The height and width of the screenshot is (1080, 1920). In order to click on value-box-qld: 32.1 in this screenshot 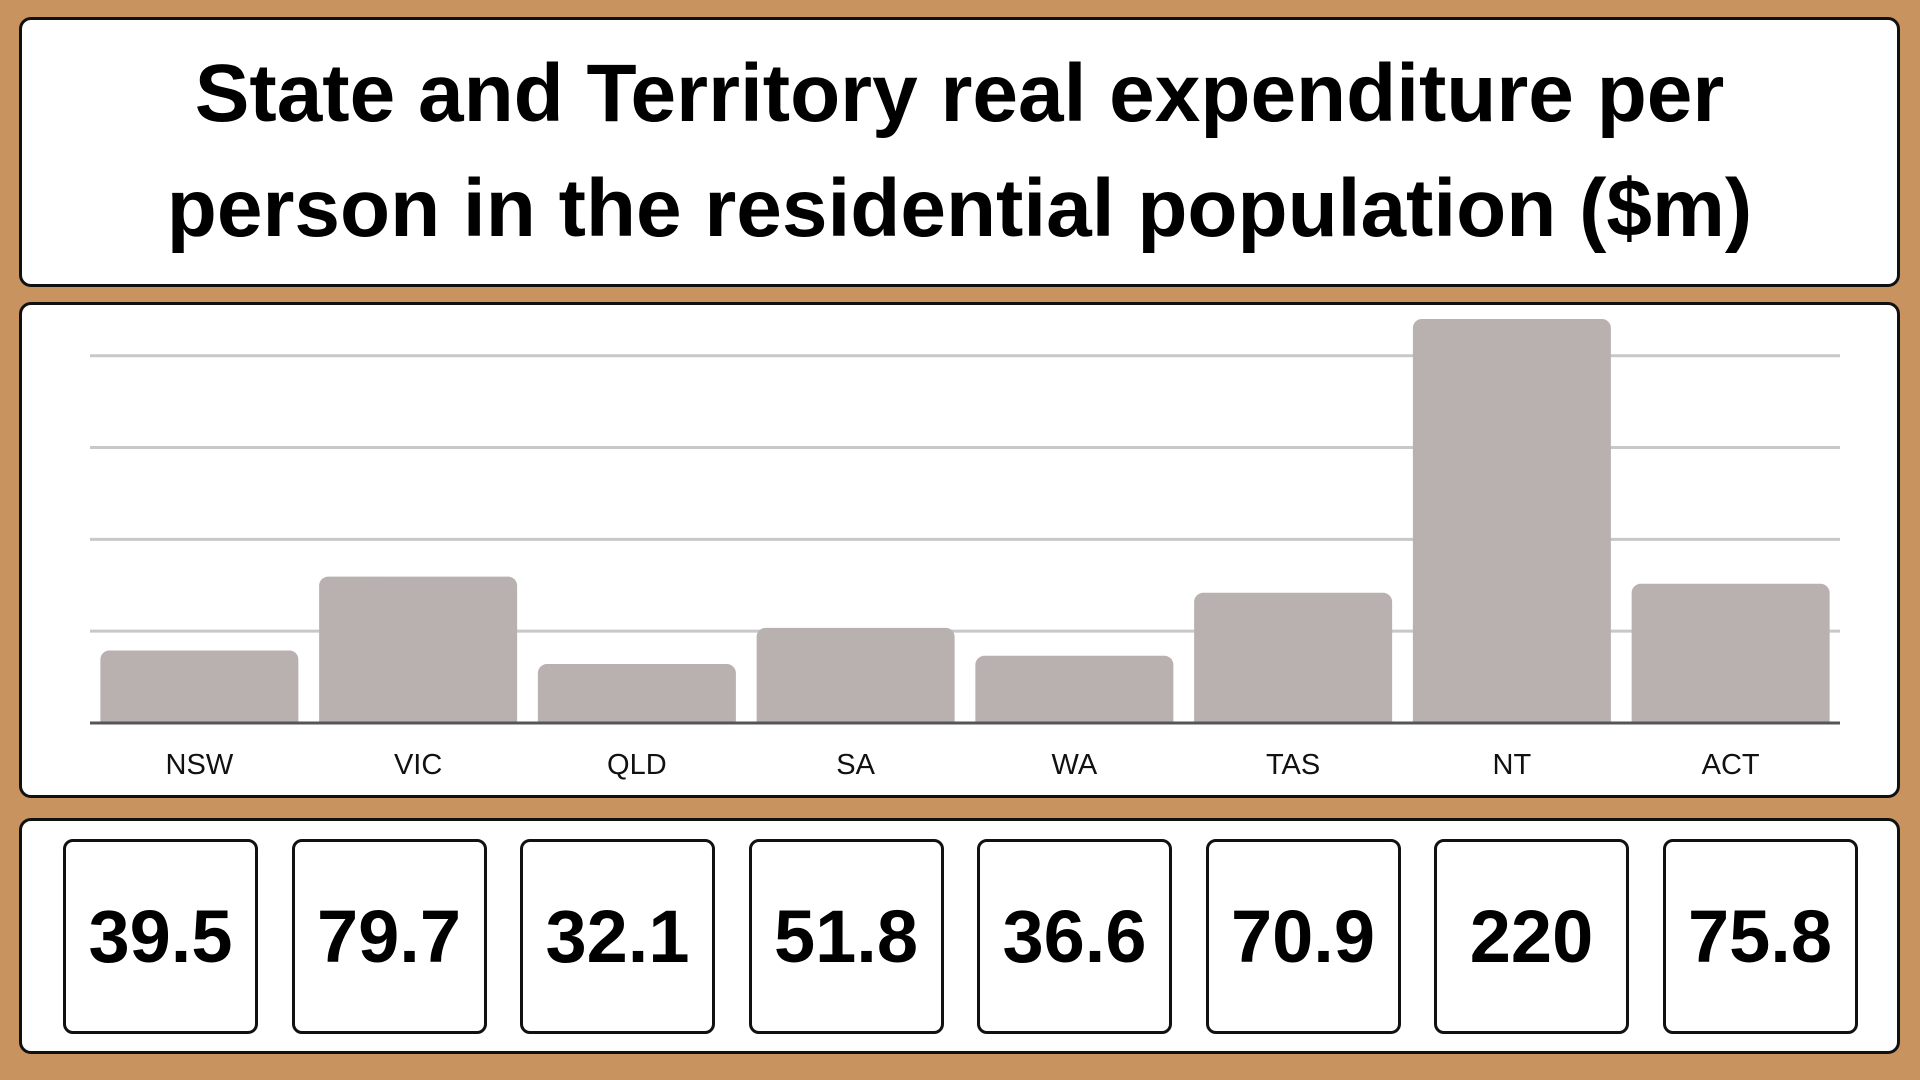, I will do `click(617, 936)`.